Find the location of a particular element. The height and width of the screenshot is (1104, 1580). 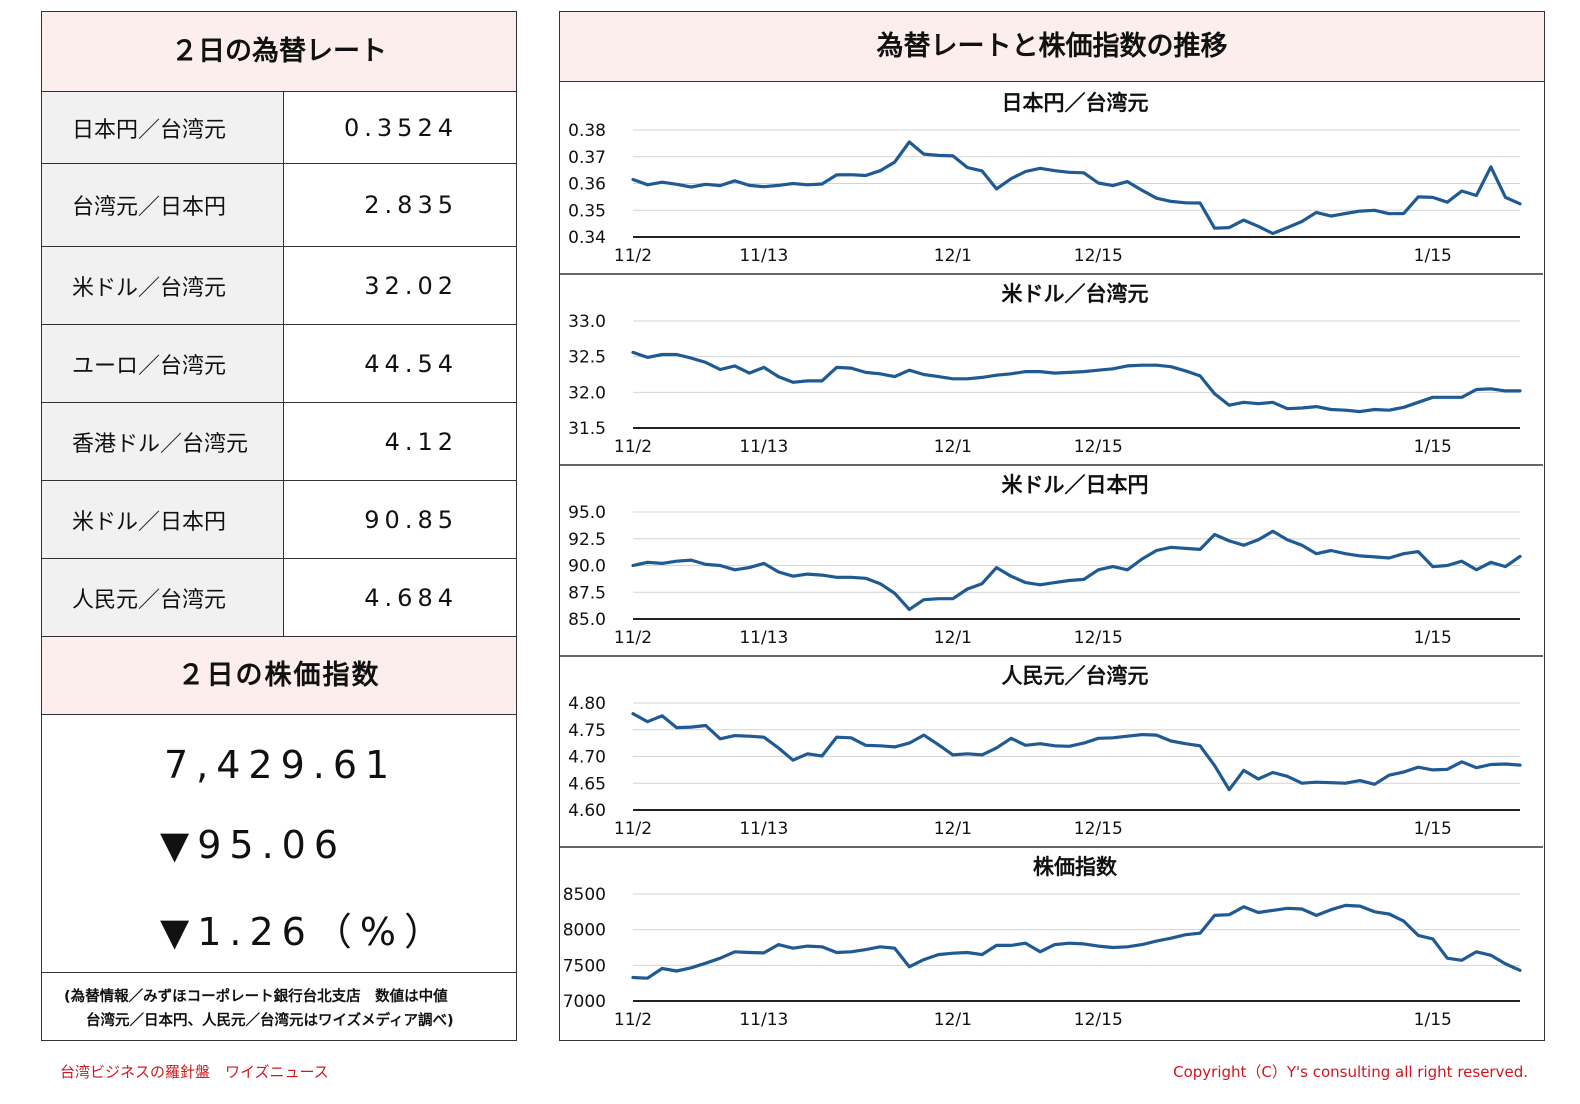

y-tick-label: 4.70 is located at coordinates (587, 758).